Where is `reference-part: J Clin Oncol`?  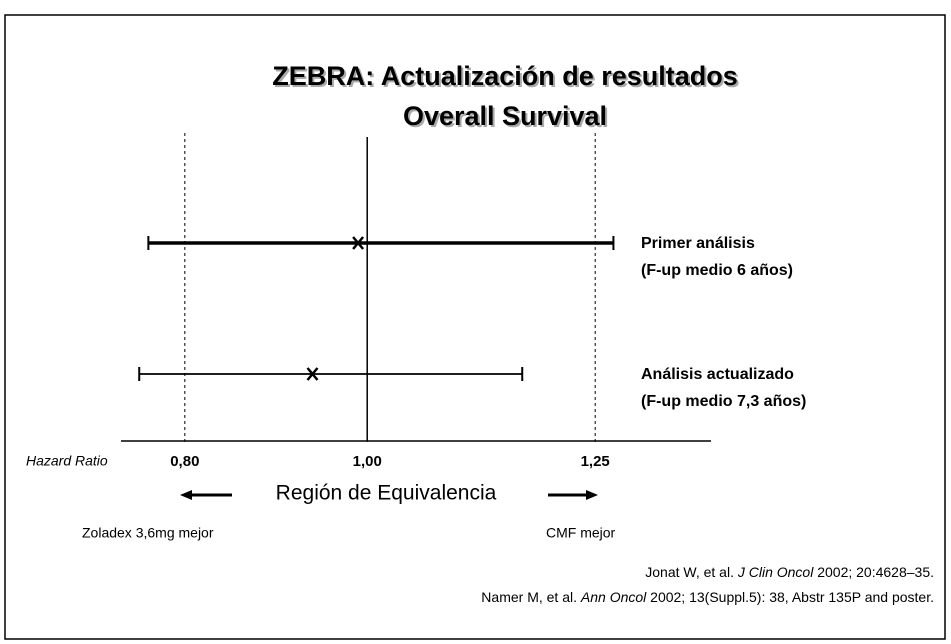
reference-part: J Clin Oncol is located at coordinates (775, 572).